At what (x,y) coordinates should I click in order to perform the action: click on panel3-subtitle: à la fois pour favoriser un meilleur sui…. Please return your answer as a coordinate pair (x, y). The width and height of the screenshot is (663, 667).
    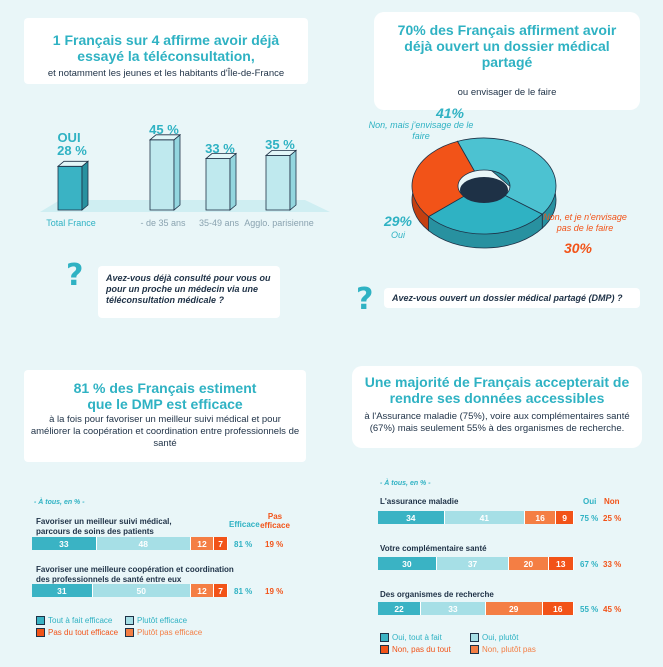
    Looking at the image, I should click on (165, 431).